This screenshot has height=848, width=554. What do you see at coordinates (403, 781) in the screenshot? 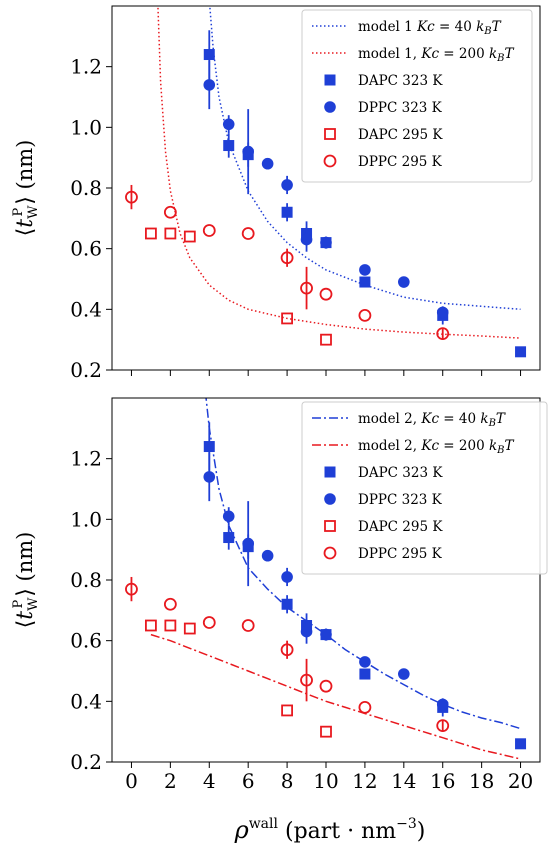
I see `x-tick-label: 14` at bounding box center [403, 781].